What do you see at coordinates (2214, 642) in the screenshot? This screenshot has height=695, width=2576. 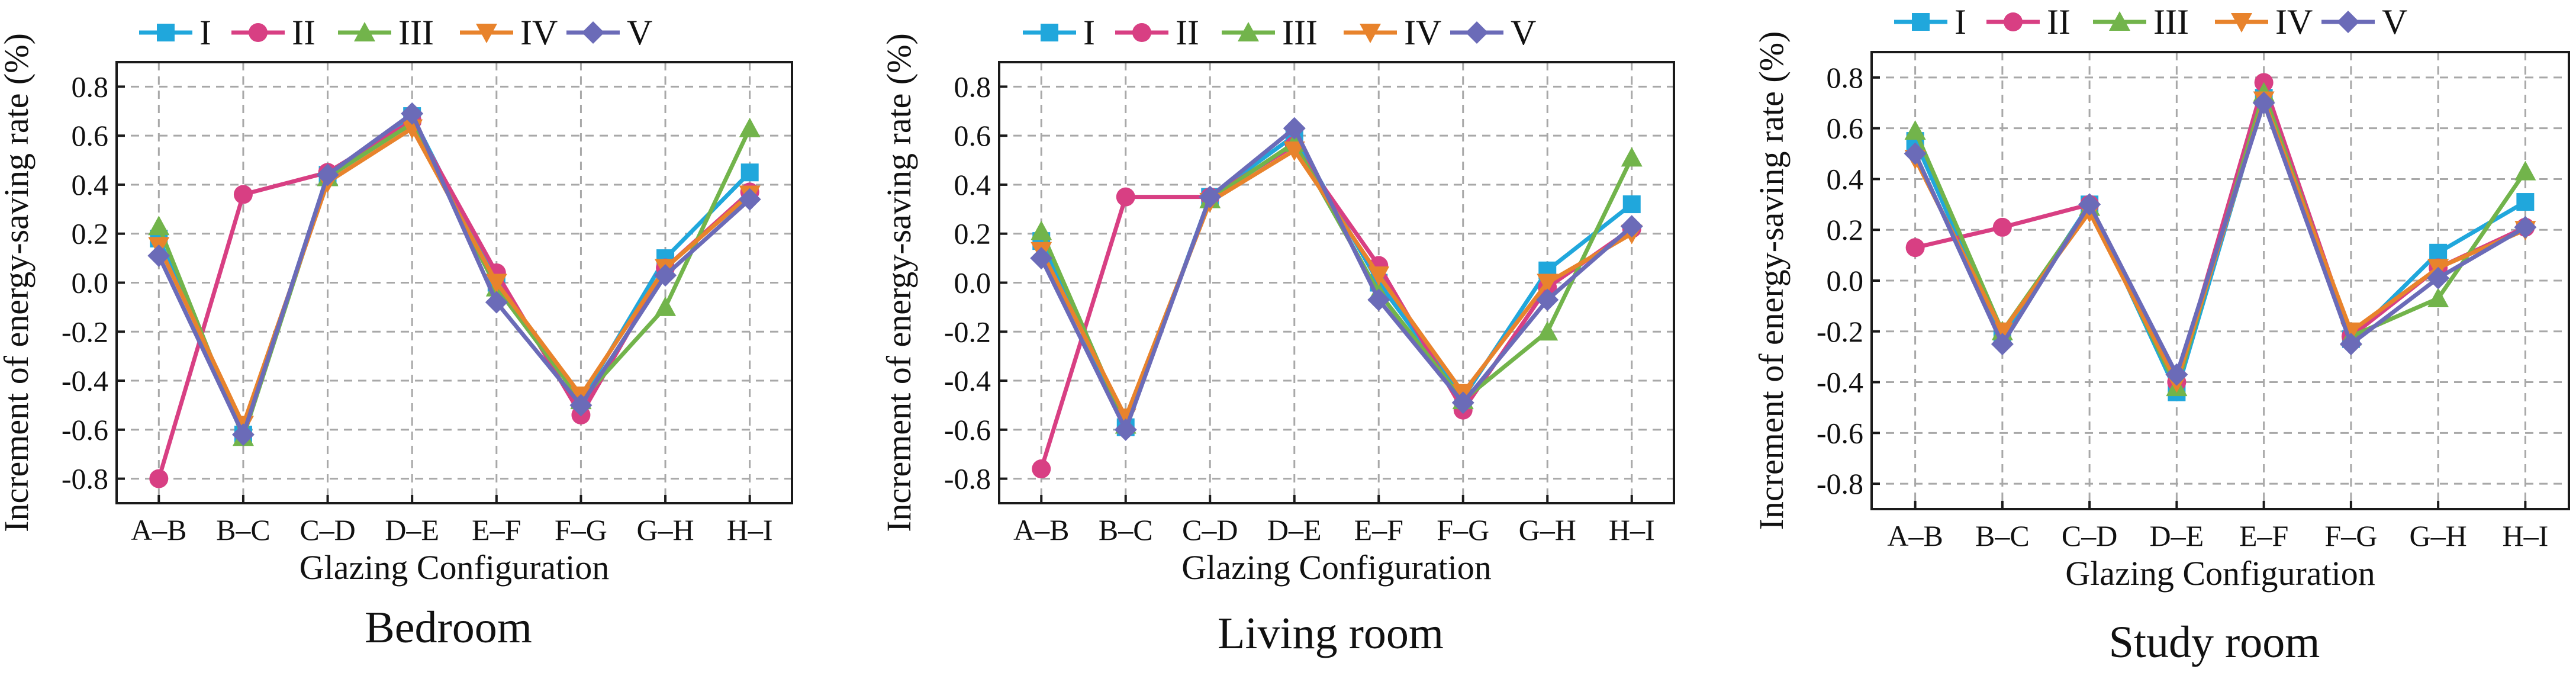 I see `chart-caption: Study room` at bounding box center [2214, 642].